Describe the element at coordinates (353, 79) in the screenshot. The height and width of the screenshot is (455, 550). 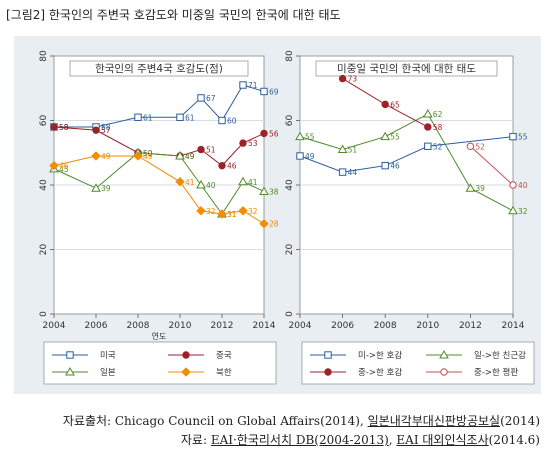
I see `data-label: 73` at that location.